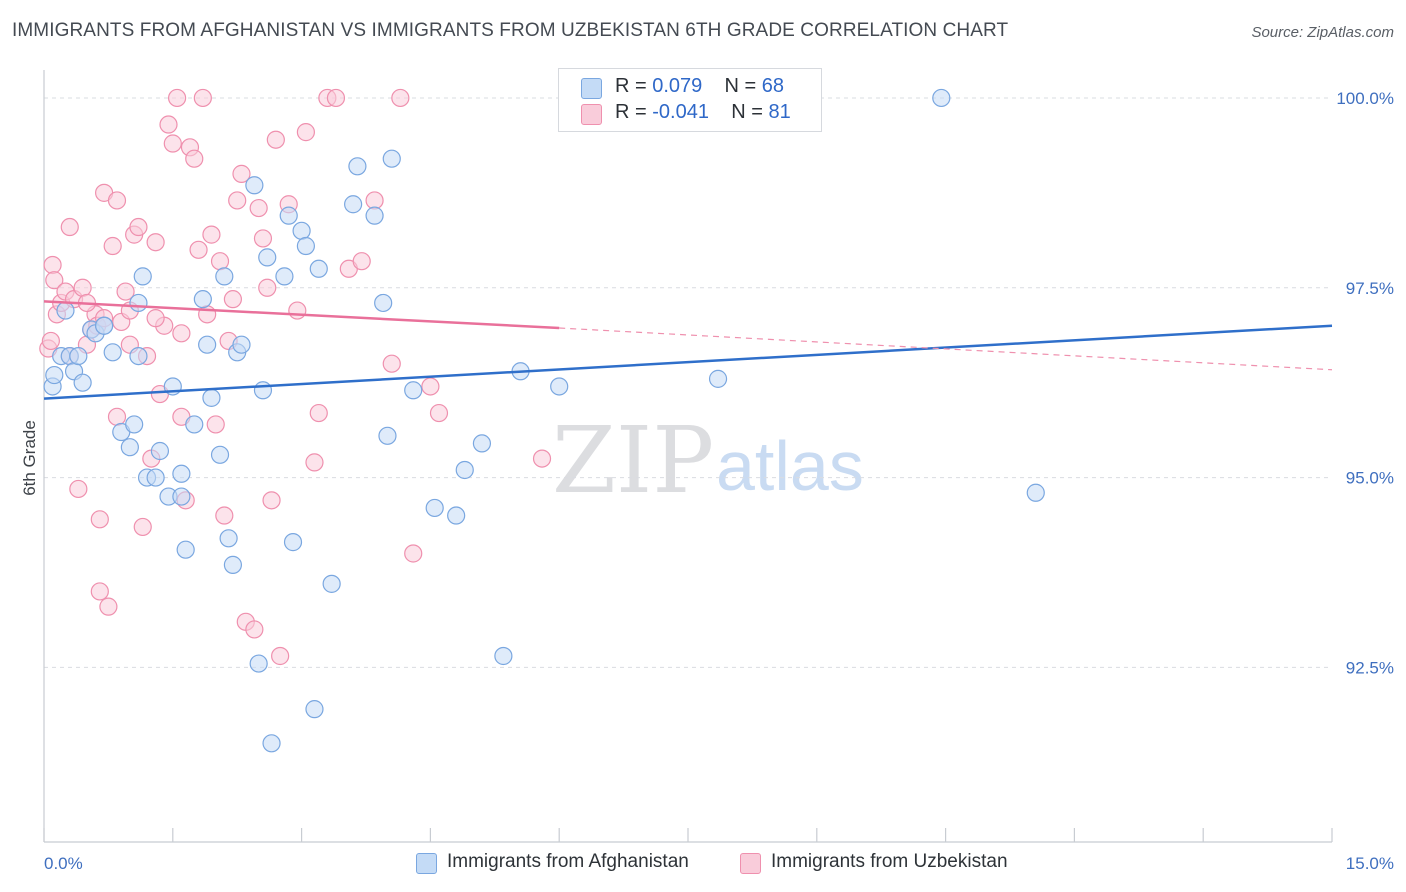  Describe the element at coordinates (690, 100) in the screenshot. I see `correlation-legend: R = 0.079 N = 68 R = -0.041 N = 81` at that location.